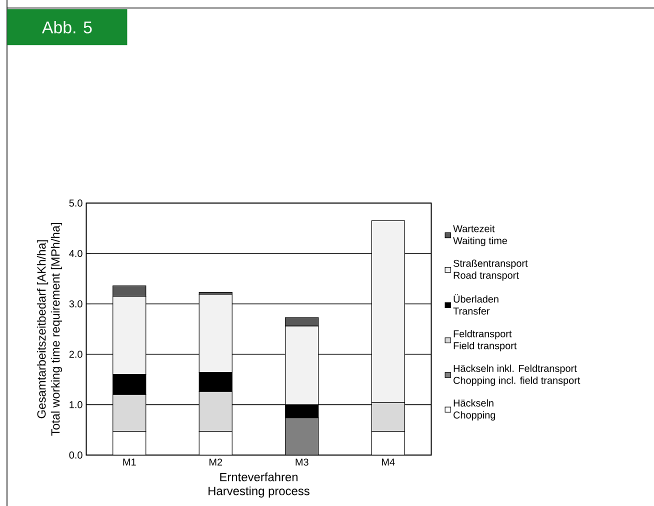 This screenshot has width=654, height=506. What do you see at coordinates (475, 410) in the screenshot?
I see `legend-label: Häckseln Chopping` at bounding box center [475, 410].